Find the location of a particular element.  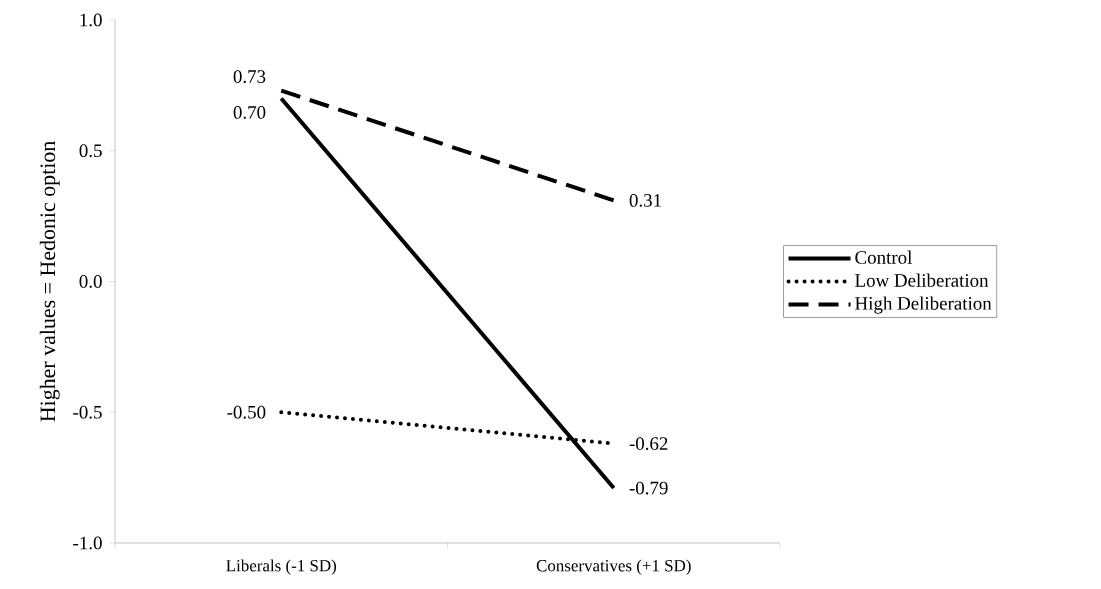

data-label: -0.79 is located at coordinates (648, 488).